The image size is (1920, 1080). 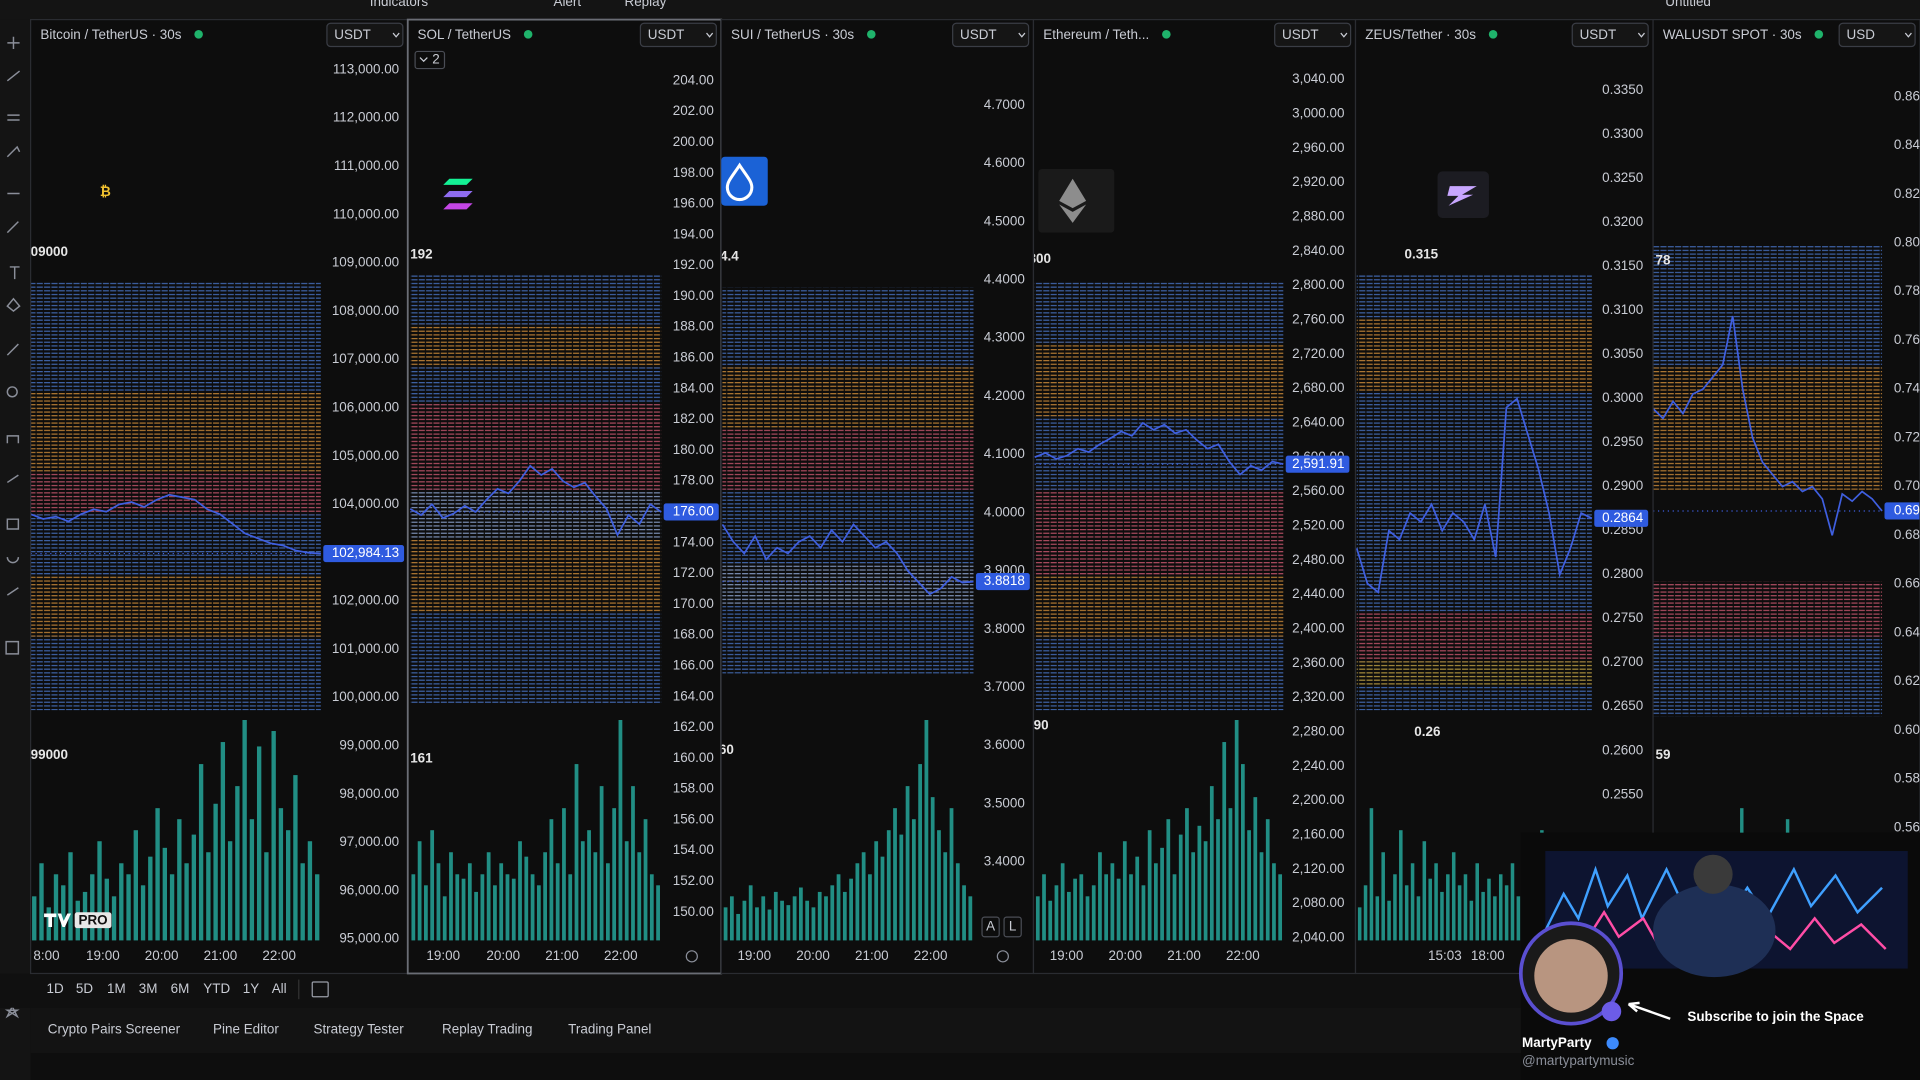 I want to click on badge-box, so click(x=430, y=60).